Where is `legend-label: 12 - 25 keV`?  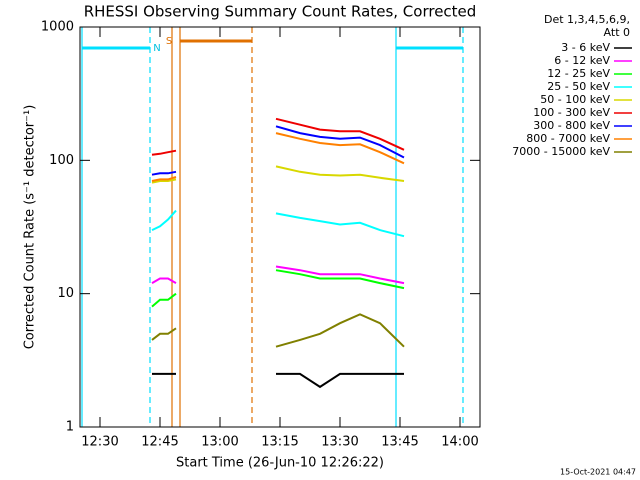 legend-label: 12 - 25 keV is located at coordinates (578, 73).